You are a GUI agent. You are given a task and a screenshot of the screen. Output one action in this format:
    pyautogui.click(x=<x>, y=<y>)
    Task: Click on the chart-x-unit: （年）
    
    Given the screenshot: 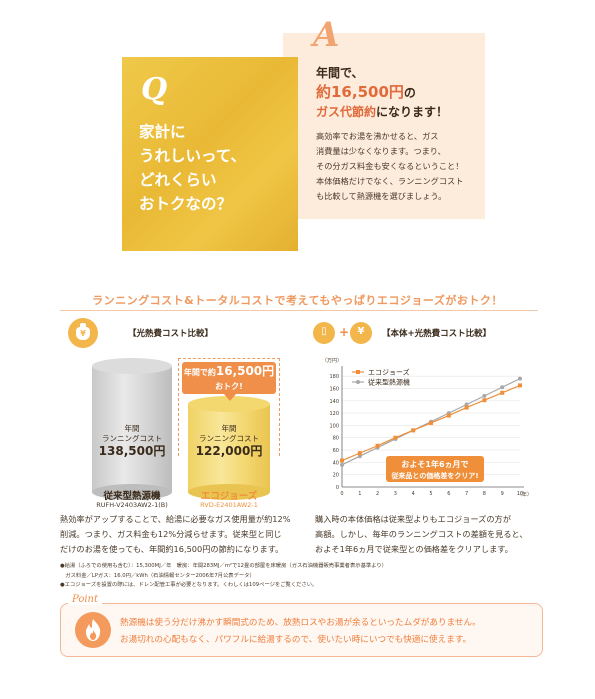 What is the action you would take?
    pyautogui.click(x=524, y=494)
    